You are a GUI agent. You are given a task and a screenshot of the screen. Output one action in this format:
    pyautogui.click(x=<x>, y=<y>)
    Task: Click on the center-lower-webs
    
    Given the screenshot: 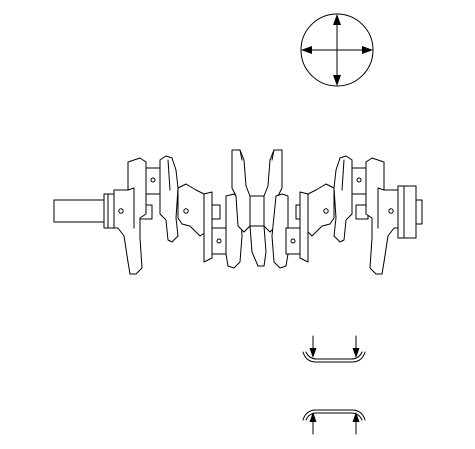 What is the action you would take?
    pyautogui.click(x=258, y=246)
    